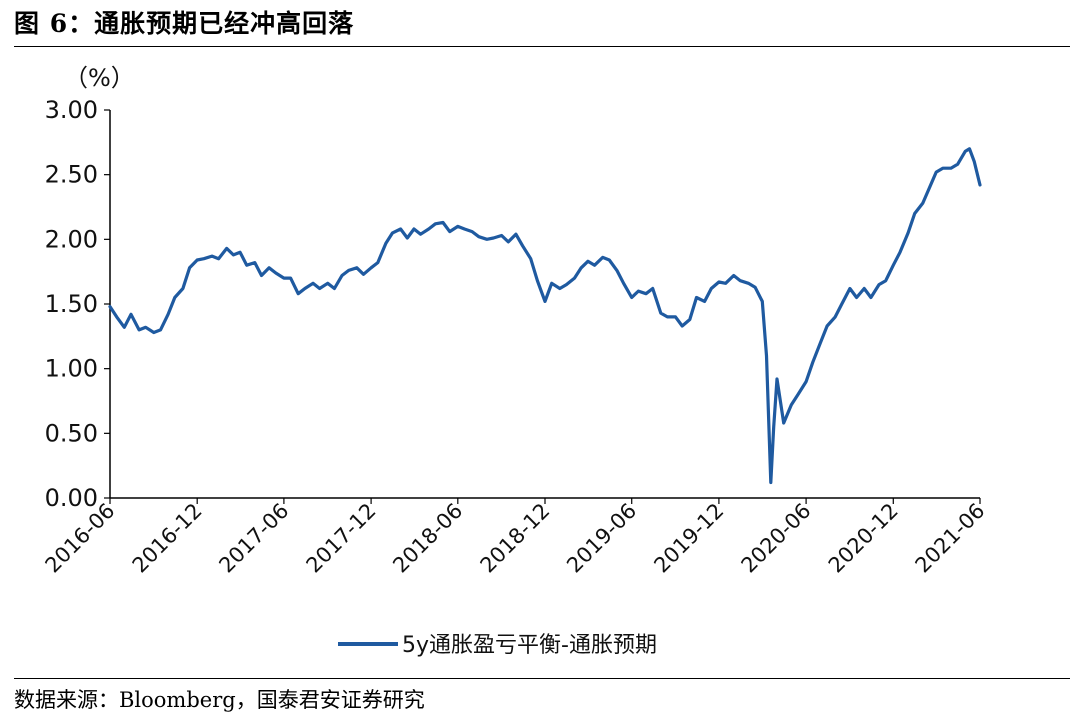 The width and height of the screenshot is (1080, 724). I want to click on x-tick-label: 2018-12, so click(515, 538).